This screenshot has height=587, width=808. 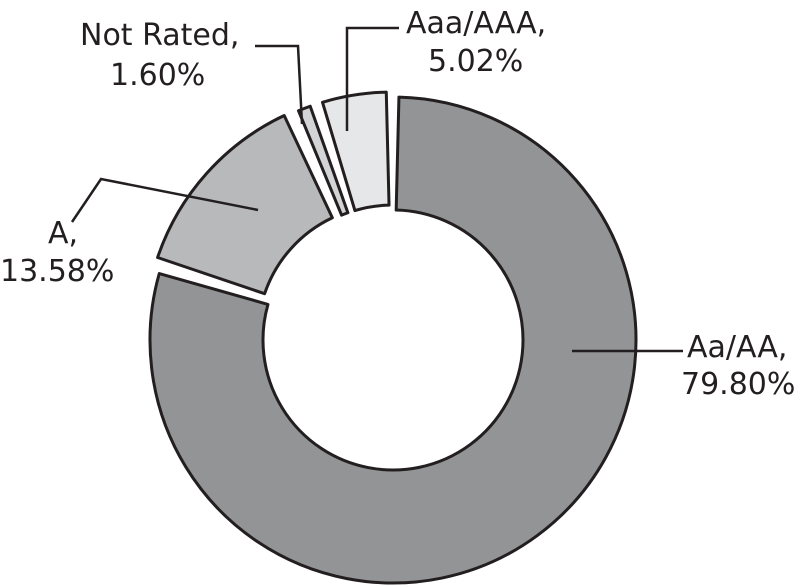 What do you see at coordinates (57, 271) in the screenshot?
I see `slice-label-value-a: 13.58%` at bounding box center [57, 271].